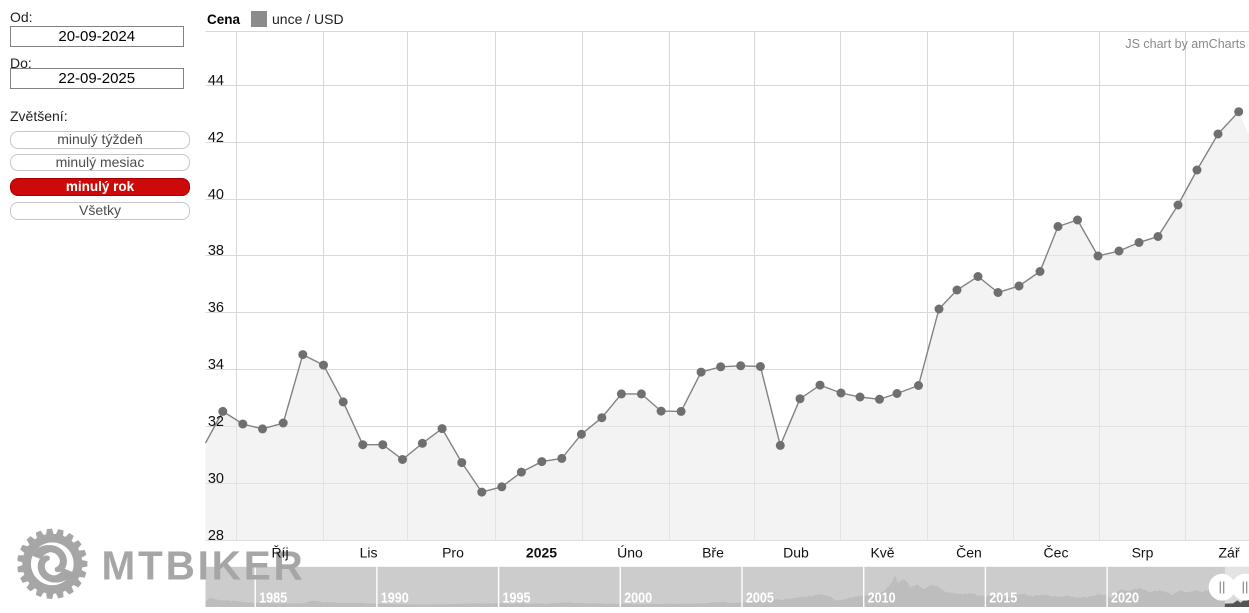 Image resolution: width=1249 pixels, height=613 pixels. I want to click on svg-text: Dub, so click(796, 553).